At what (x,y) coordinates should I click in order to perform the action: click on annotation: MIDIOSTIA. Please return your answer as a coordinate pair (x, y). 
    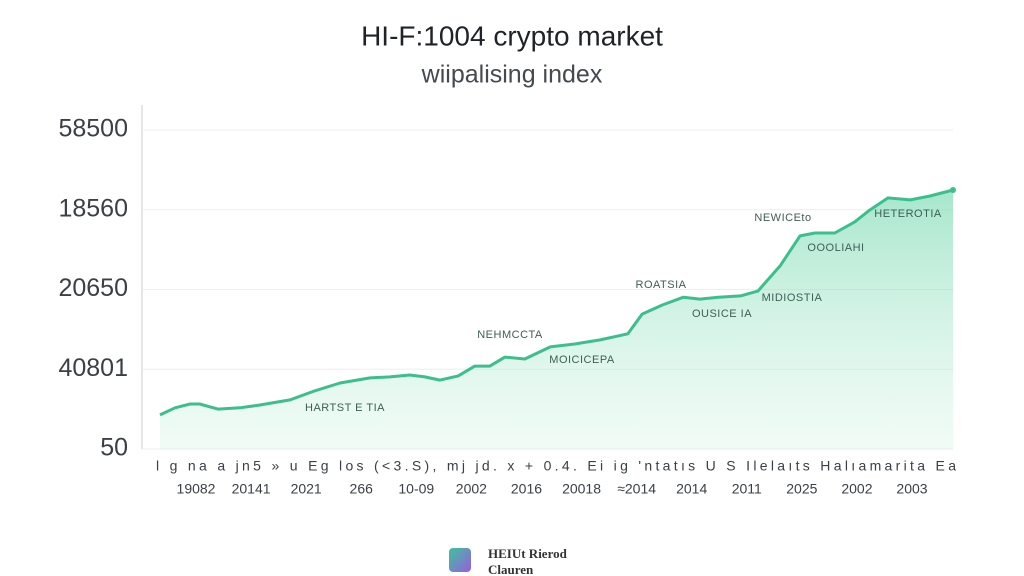
    Looking at the image, I should click on (792, 298).